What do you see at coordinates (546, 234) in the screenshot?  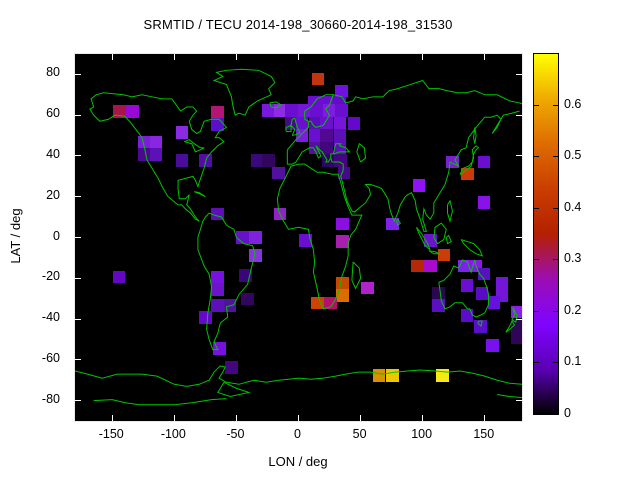 I see `colorbar` at bounding box center [546, 234].